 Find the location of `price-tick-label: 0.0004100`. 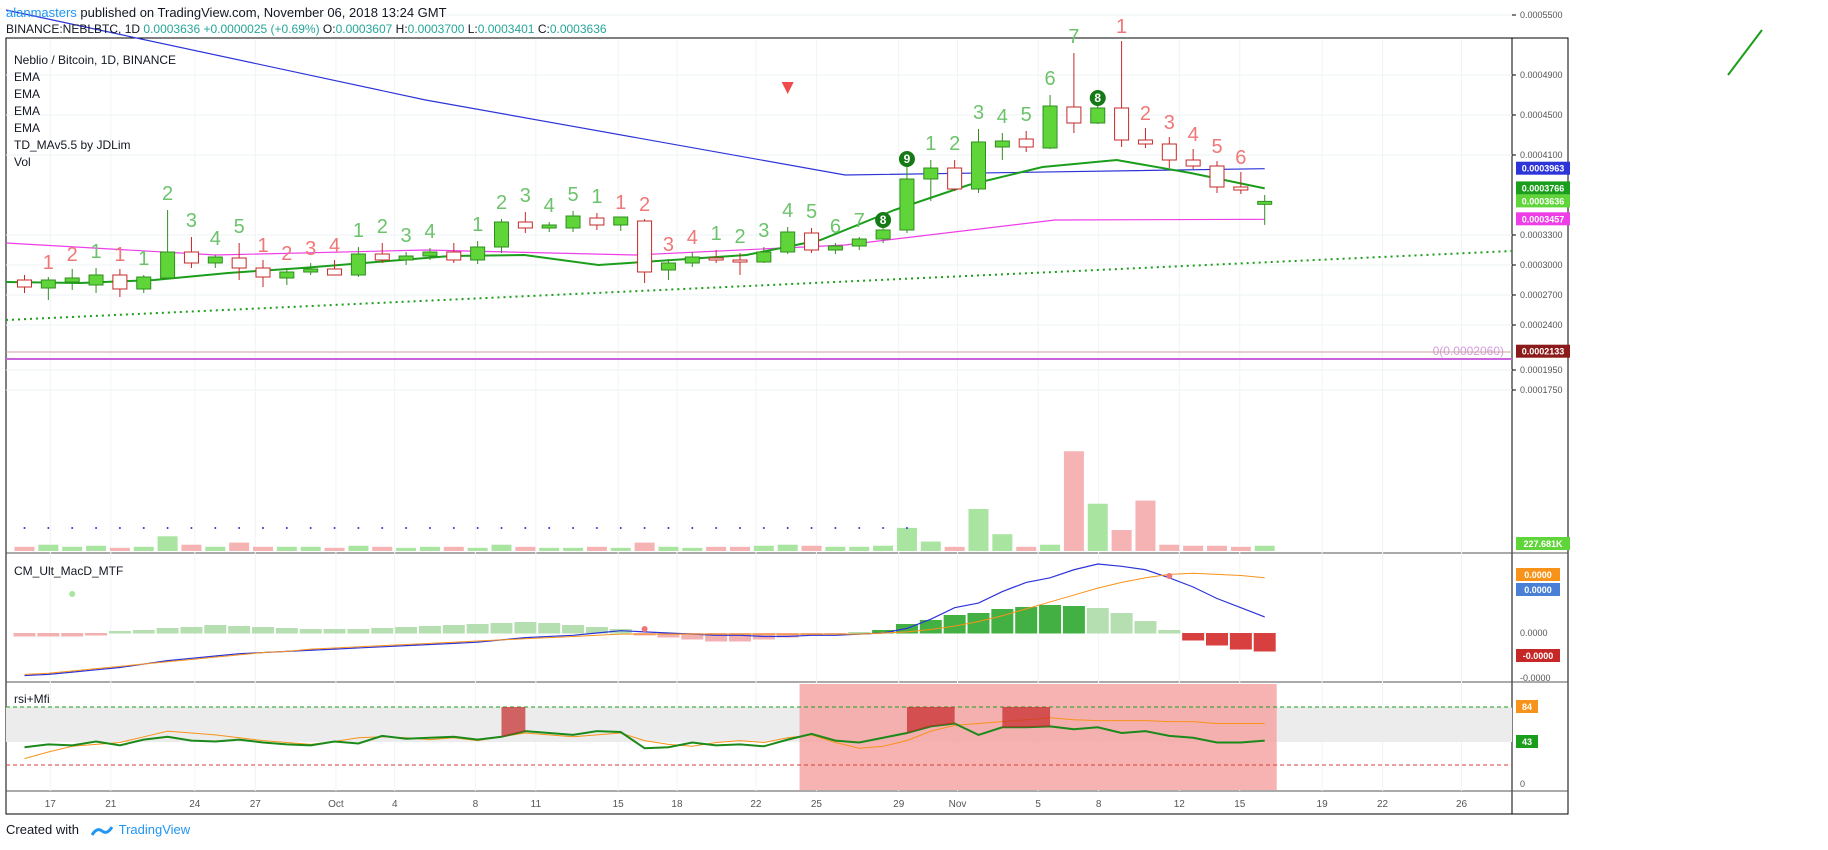

price-tick-label: 0.0004100 is located at coordinates (1541, 155).